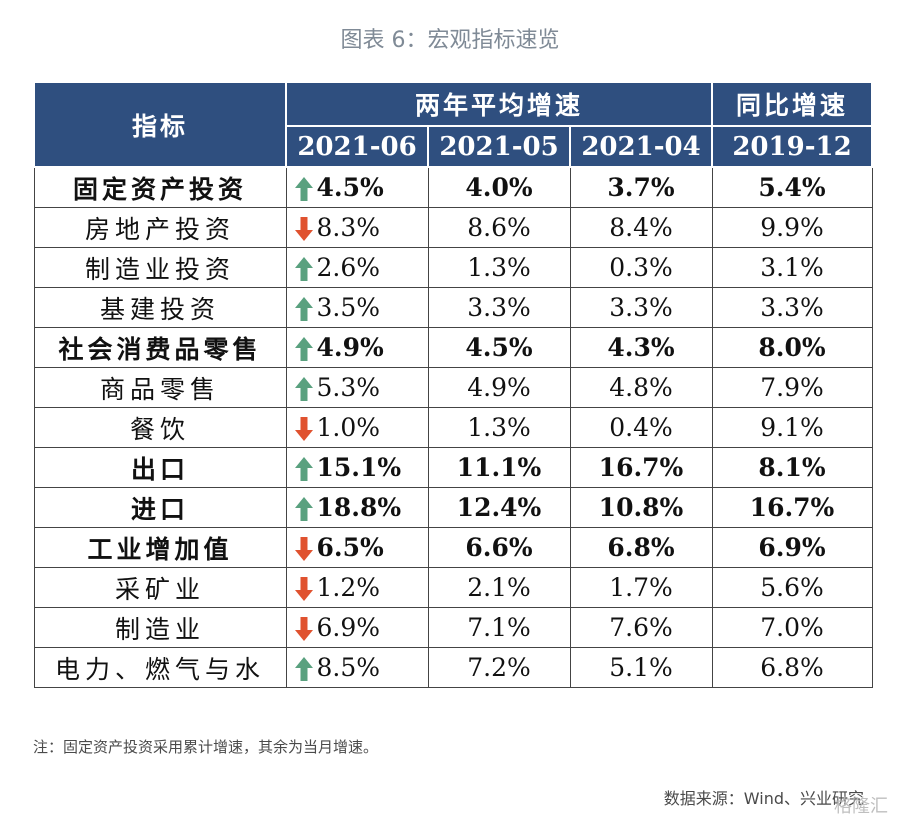 Image resolution: width=900 pixels, height=823 pixels. Describe the element at coordinates (160, 667) in the screenshot. I see `indicator-name: 电力、燃气与水` at that location.